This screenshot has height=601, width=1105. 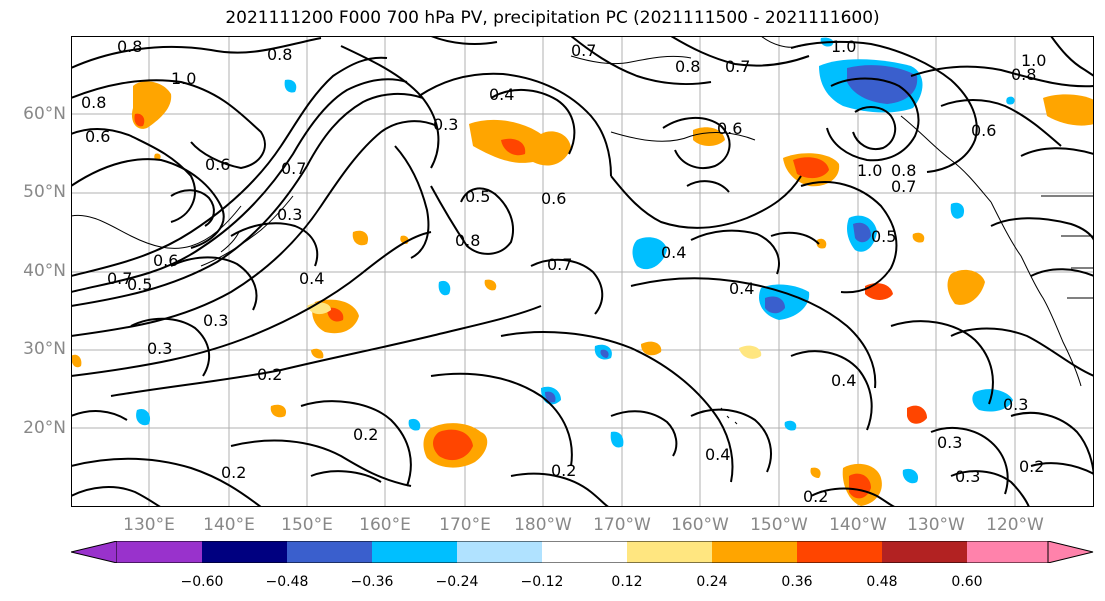 What do you see at coordinates (149, 525) in the screenshot?
I see `lon-label: 130°E` at bounding box center [149, 525].